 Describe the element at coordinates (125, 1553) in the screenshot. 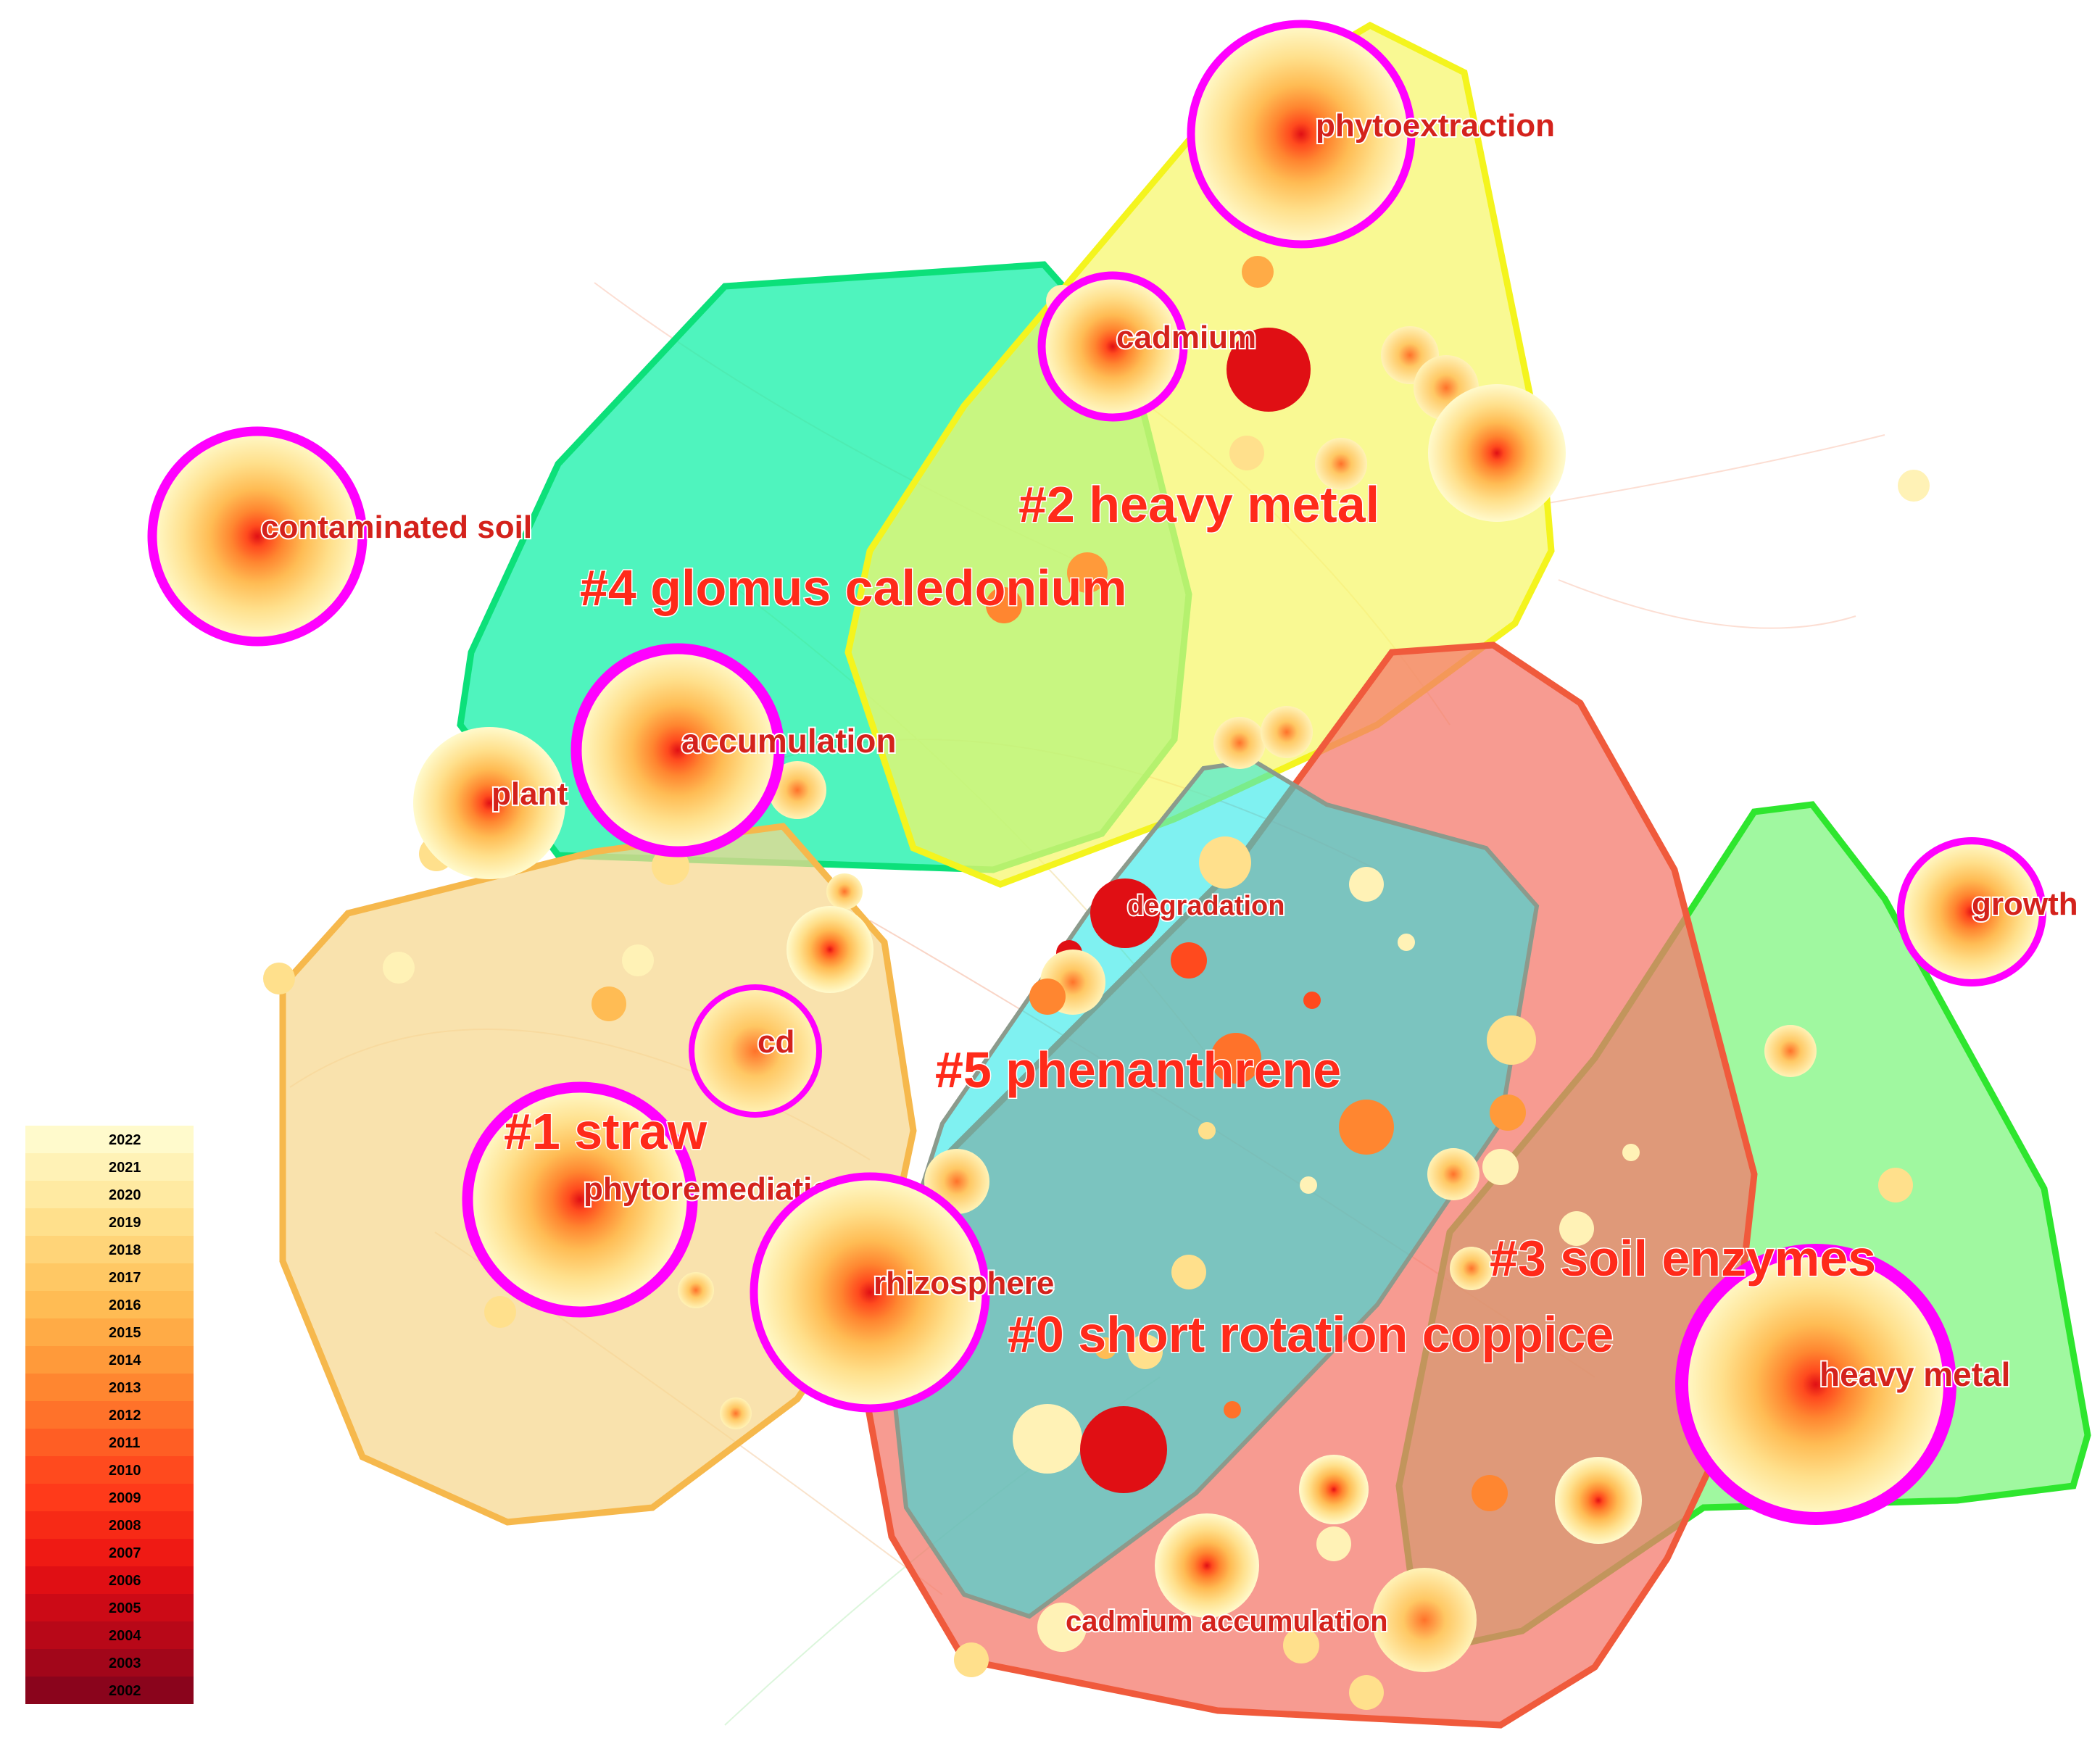

I see `legend-year-2007: 2007` at that location.